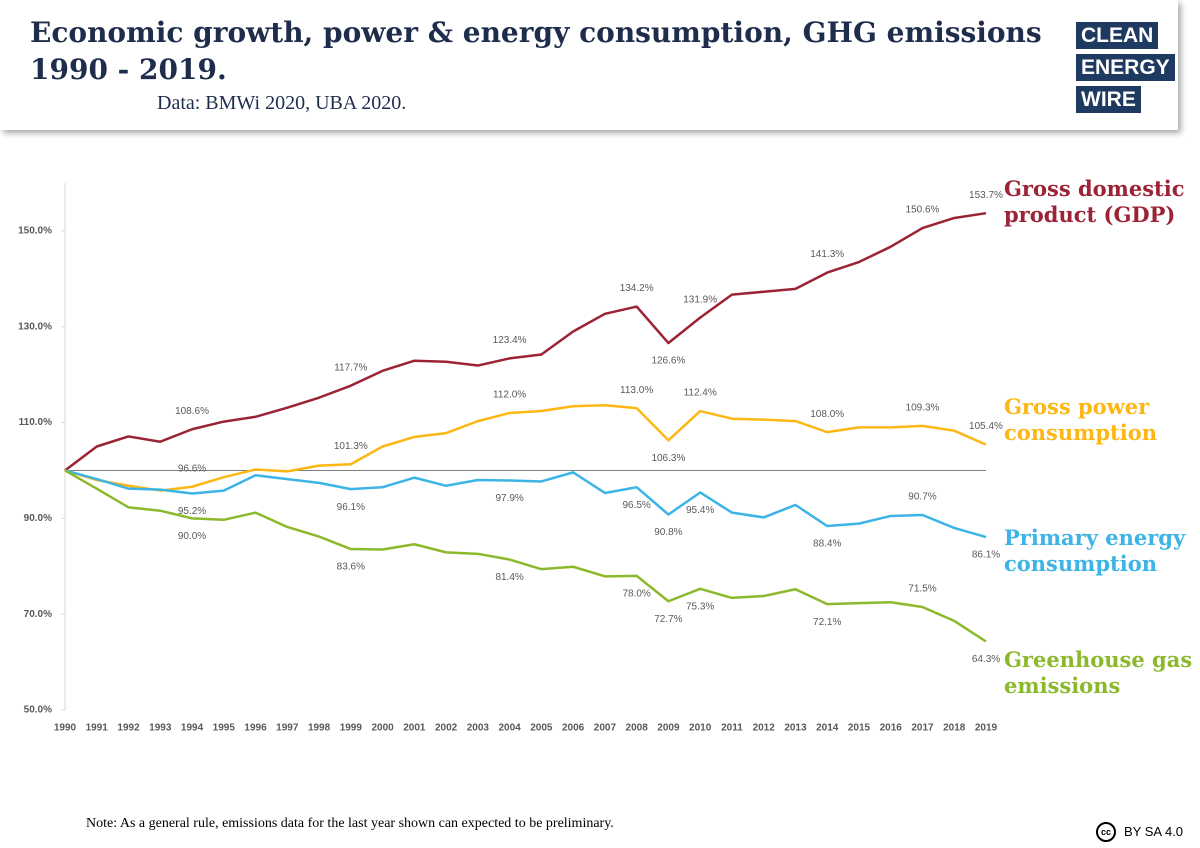  Describe the element at coordinates (38, 710) in the screenshot. I see `y-tick-label: 50.0%` at that location.